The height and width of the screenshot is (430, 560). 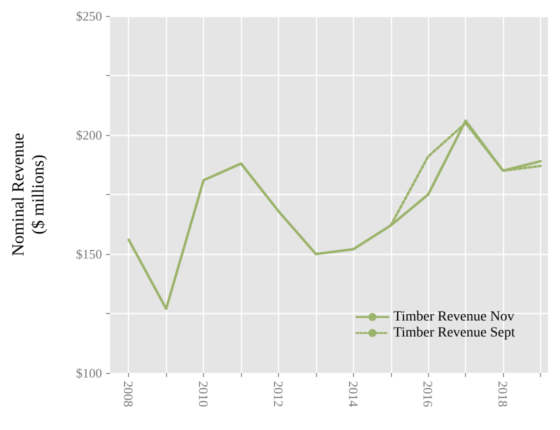 What do you see at coordinates (428, 394) in the screenshot?
I see `x-tick-label: 2016` at bounding box center [428, 394].